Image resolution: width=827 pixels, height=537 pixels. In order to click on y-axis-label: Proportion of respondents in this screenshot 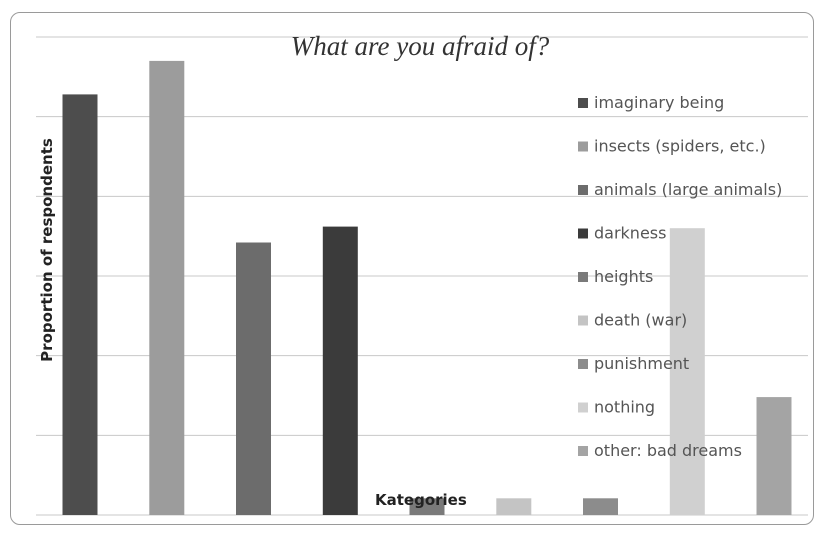, I will do `click(47, 250)`.